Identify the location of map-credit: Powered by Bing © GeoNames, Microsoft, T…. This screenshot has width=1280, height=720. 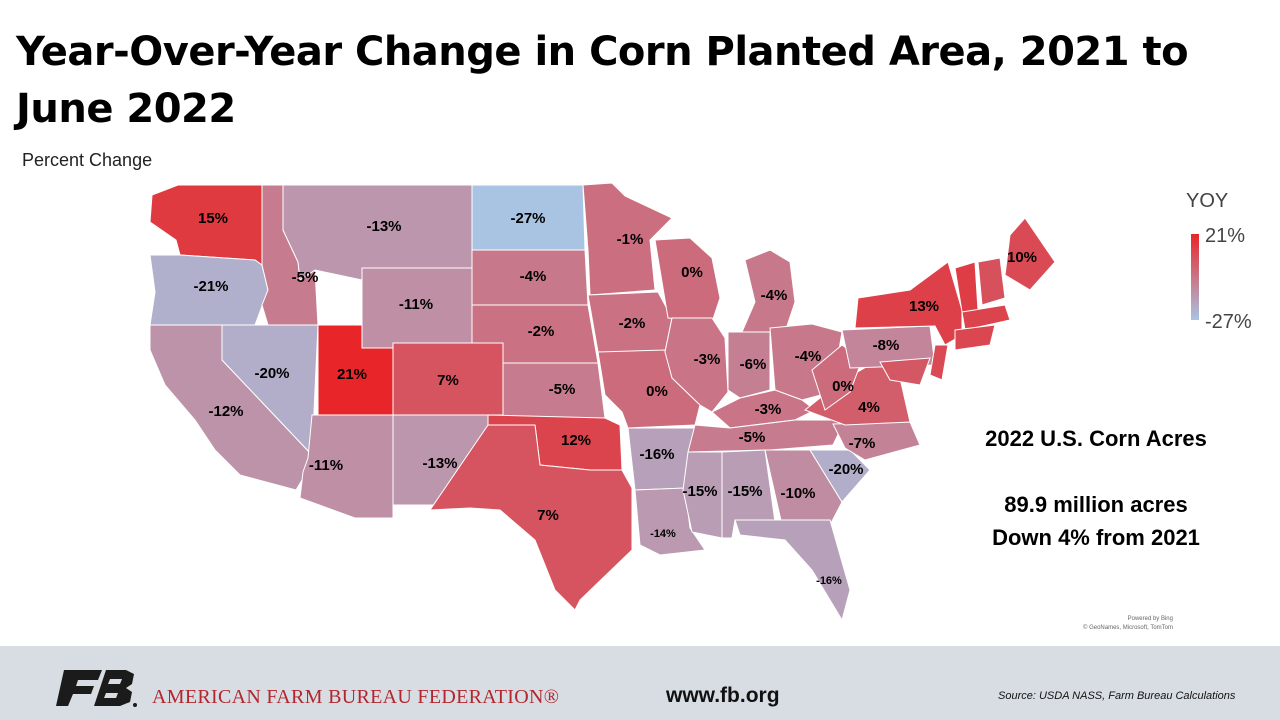
(1096, 624).